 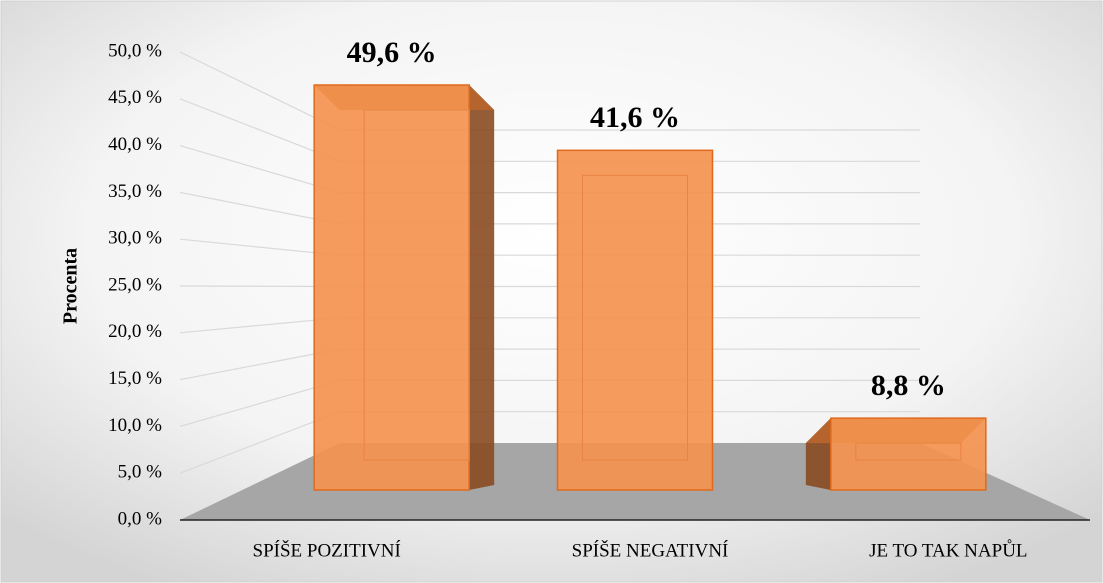 What do you see at coordinates (135, 144) in the screenshot?
I see `y-tick-label: 40,0 %` at bounding box center [135, 144].